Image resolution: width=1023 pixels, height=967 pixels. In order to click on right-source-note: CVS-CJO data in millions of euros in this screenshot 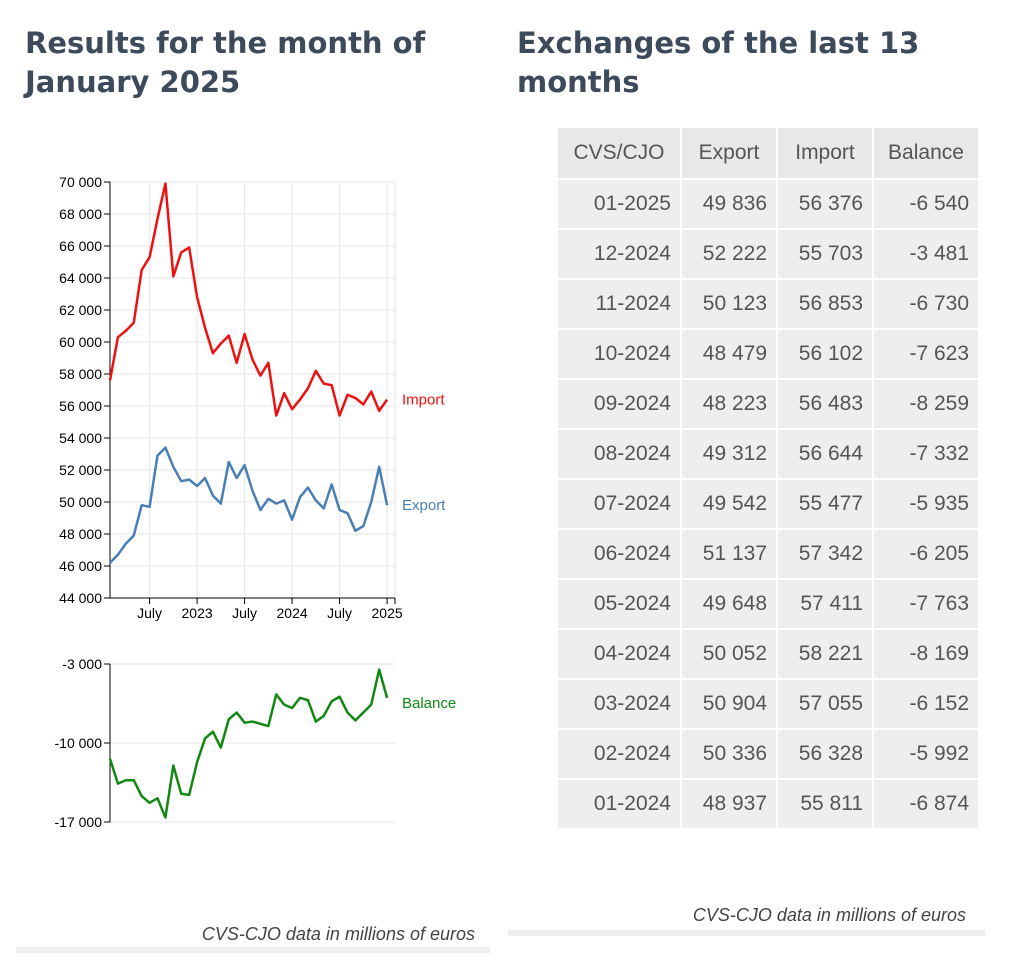, I will do `click(829, 915)`.